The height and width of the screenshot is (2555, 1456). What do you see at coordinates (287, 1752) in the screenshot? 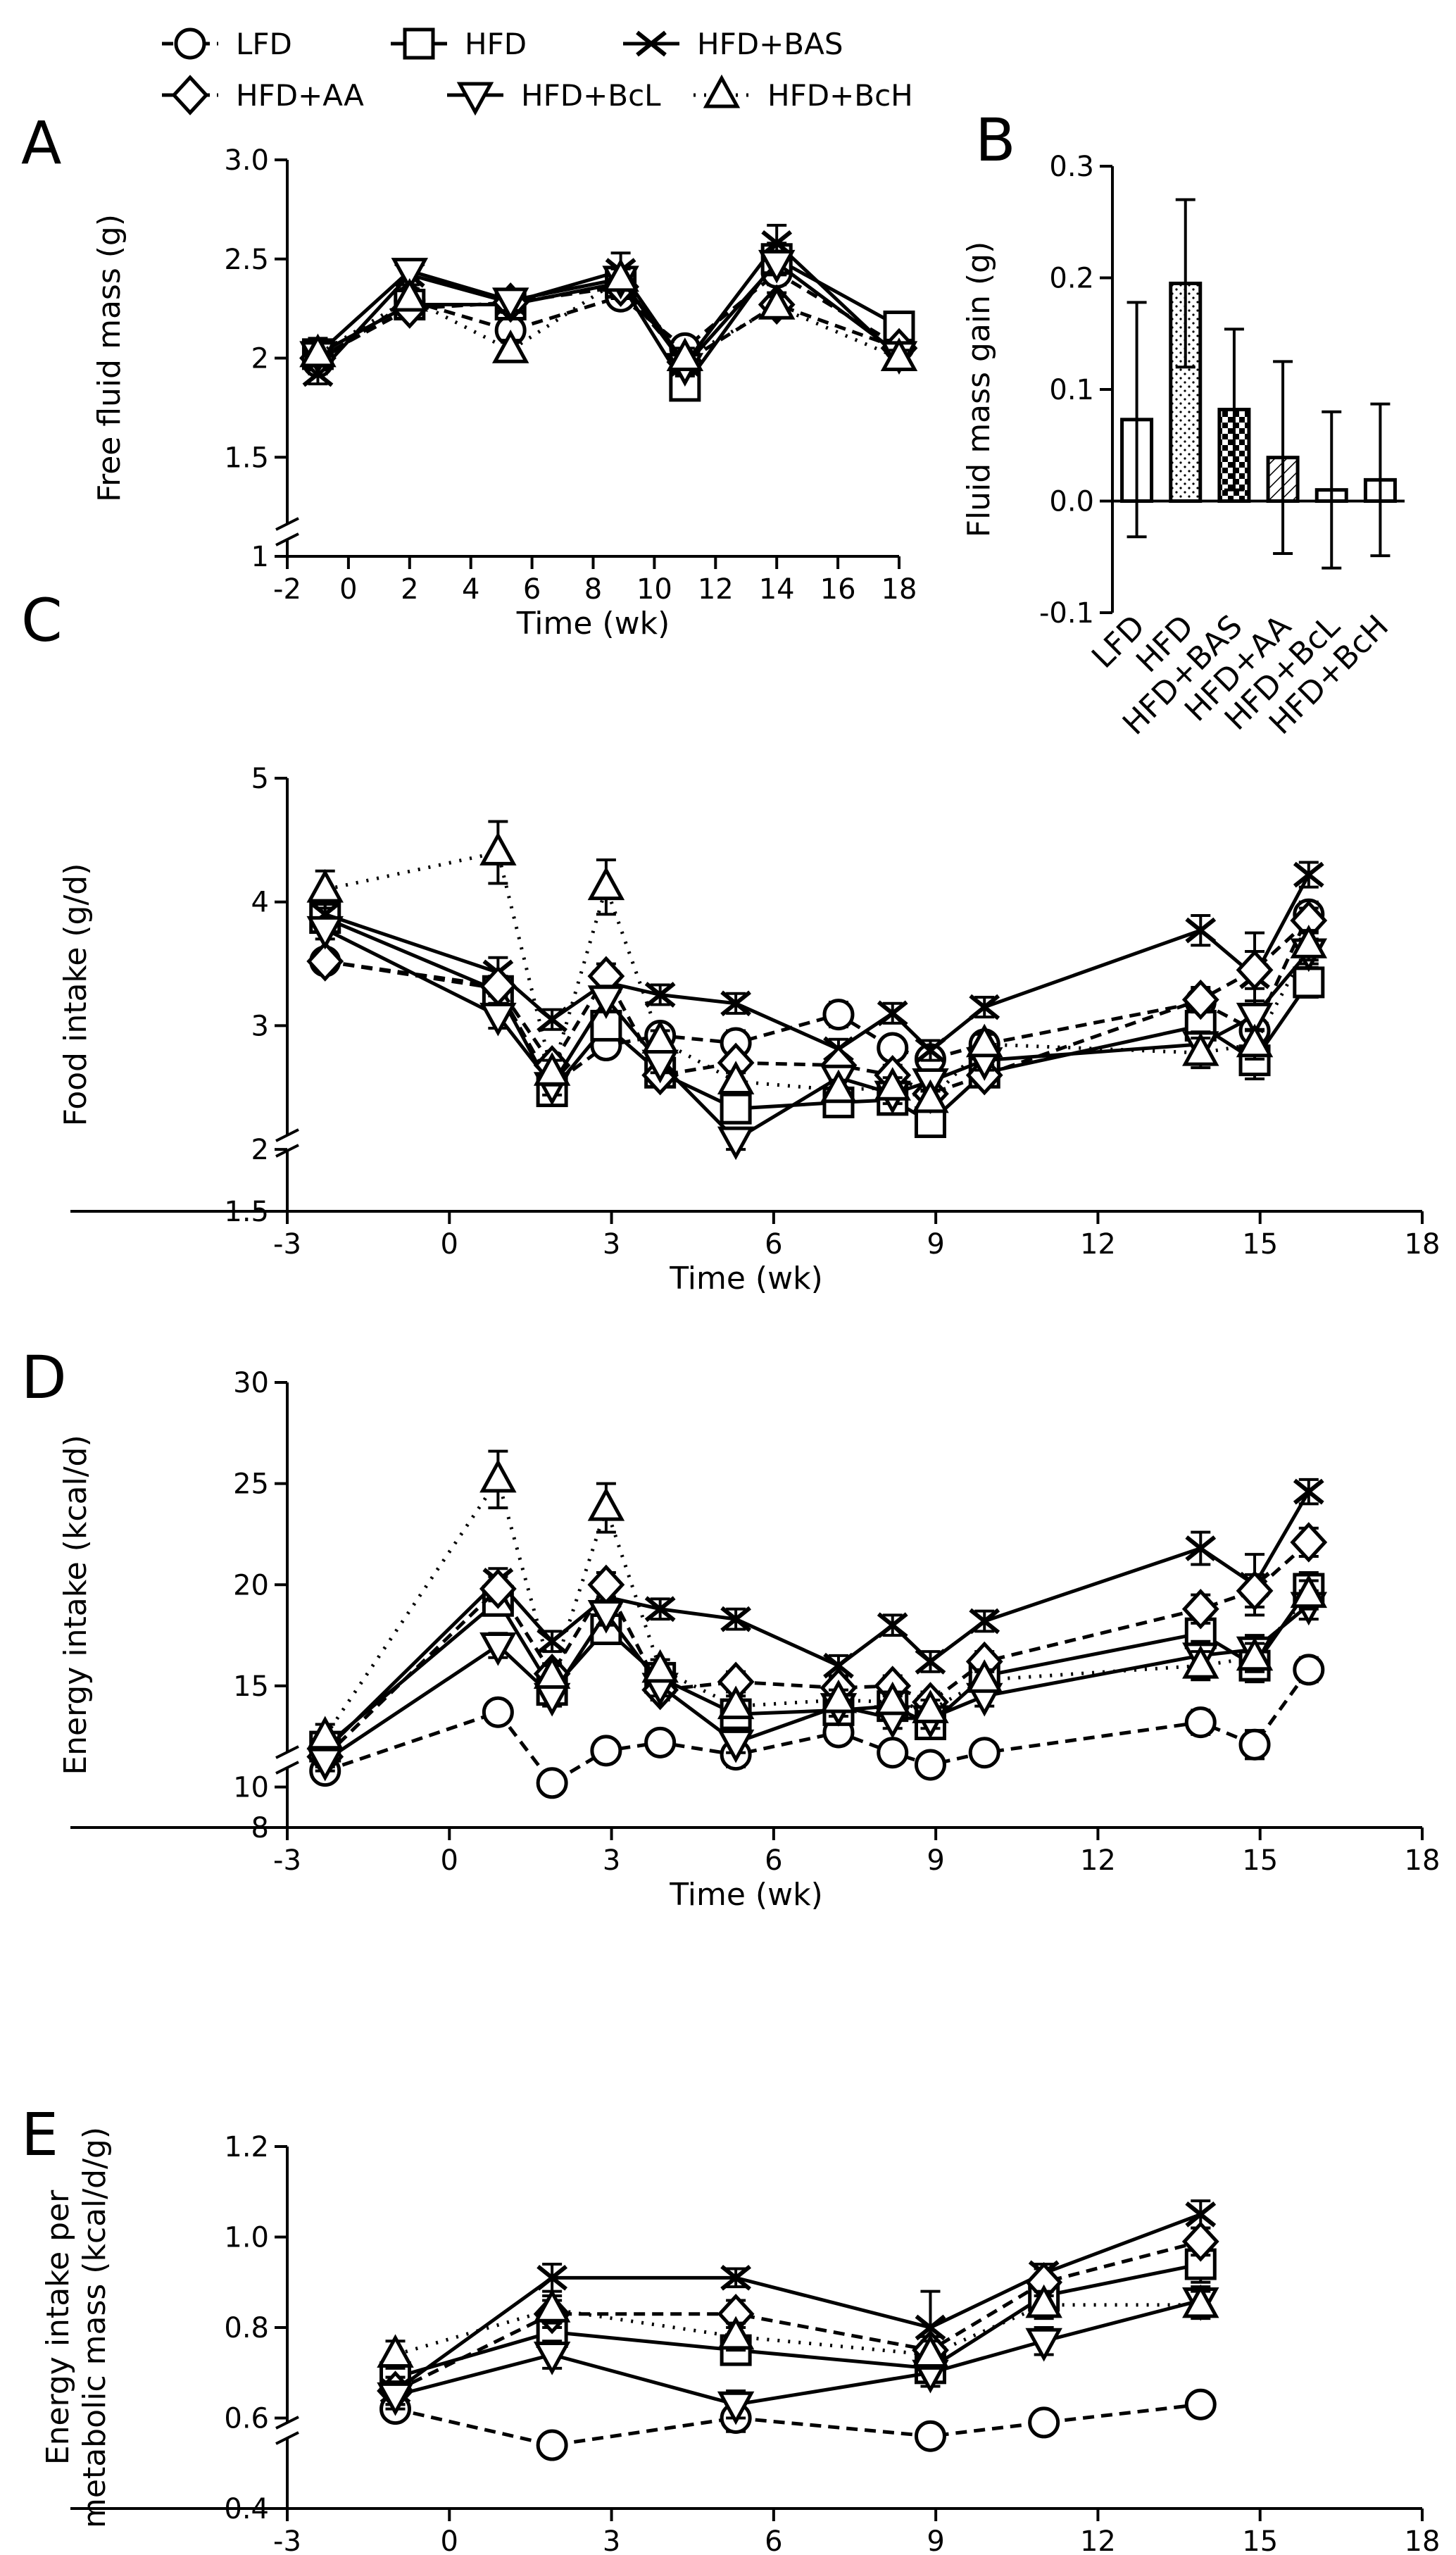
I see `panel-d-axis-break` at bounding box center [287, 1752].